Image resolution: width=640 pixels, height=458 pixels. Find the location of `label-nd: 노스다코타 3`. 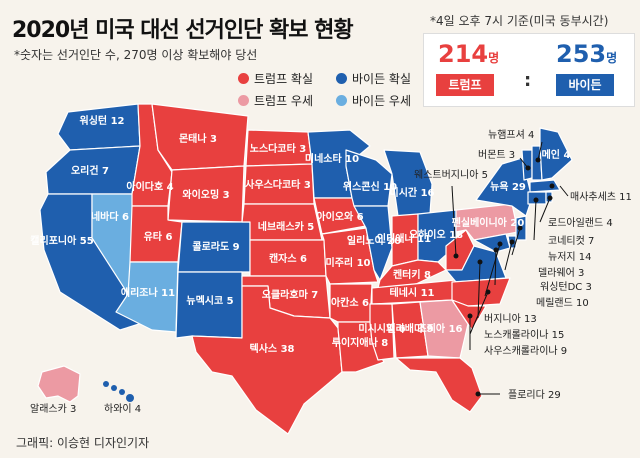

label-nd: 노스다코타 3 is located at coordinates (278, 148).